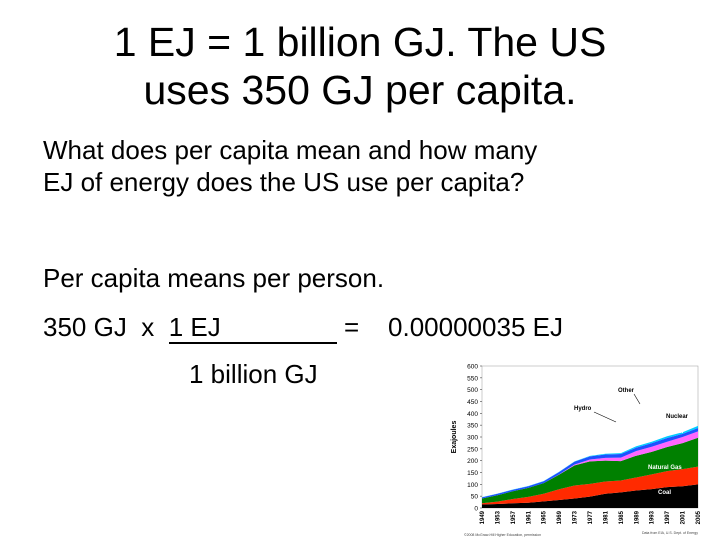 This screenshot has width=720, height=540. What do you see at coordinates (472, 402) in the screenshot?
I see `y-tick-label: 450` at bounding box center [472, 402].